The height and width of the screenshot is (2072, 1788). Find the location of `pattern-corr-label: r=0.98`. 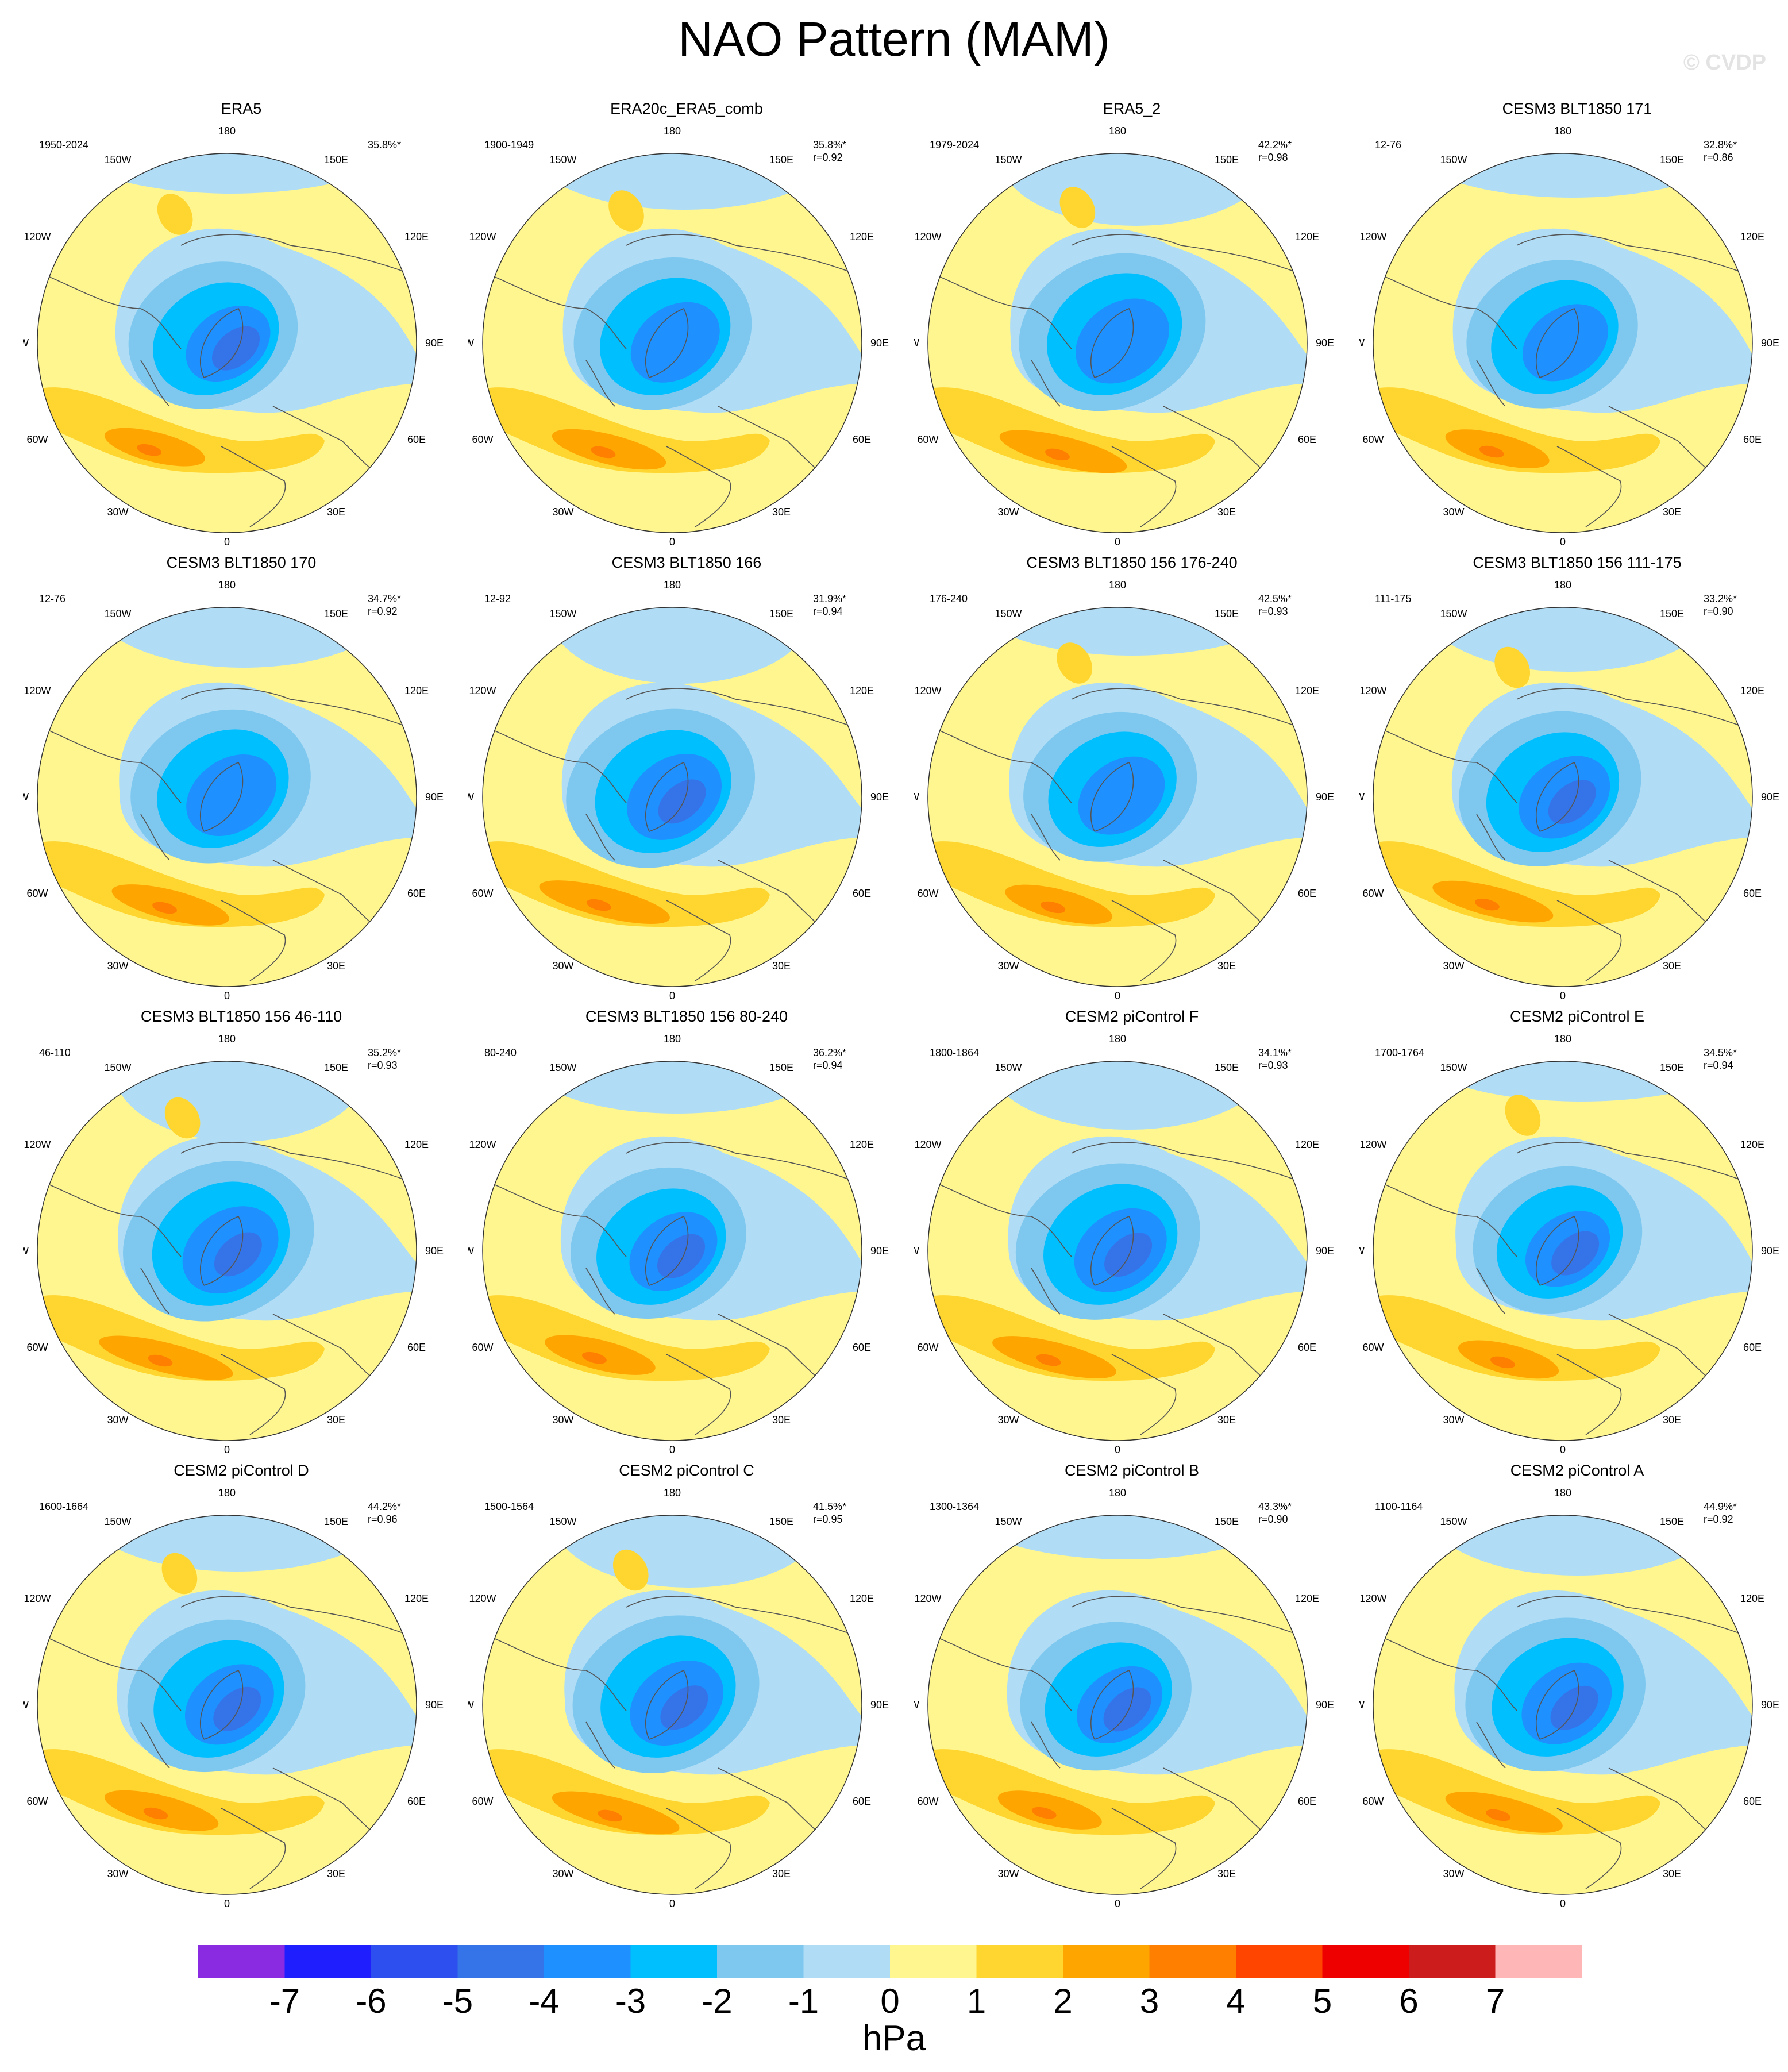

pattern-corr-label: r=0.98 is located at coordinates (1273, 158).